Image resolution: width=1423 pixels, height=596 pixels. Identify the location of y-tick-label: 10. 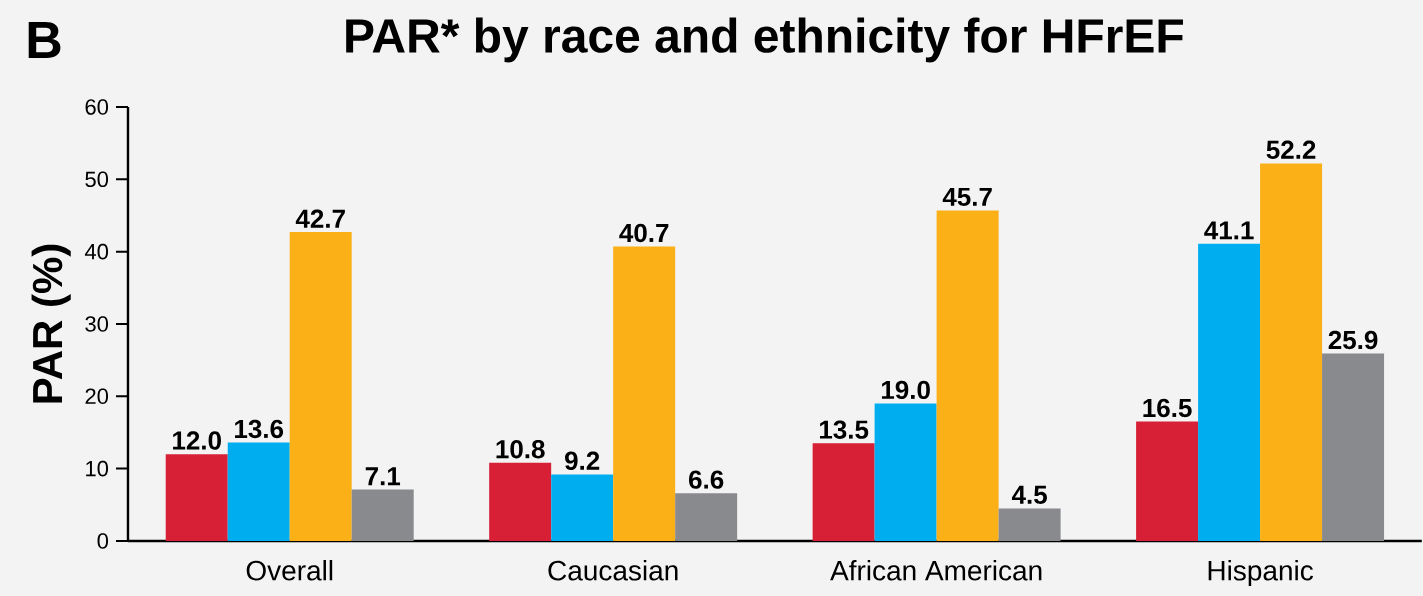
(97, 468).